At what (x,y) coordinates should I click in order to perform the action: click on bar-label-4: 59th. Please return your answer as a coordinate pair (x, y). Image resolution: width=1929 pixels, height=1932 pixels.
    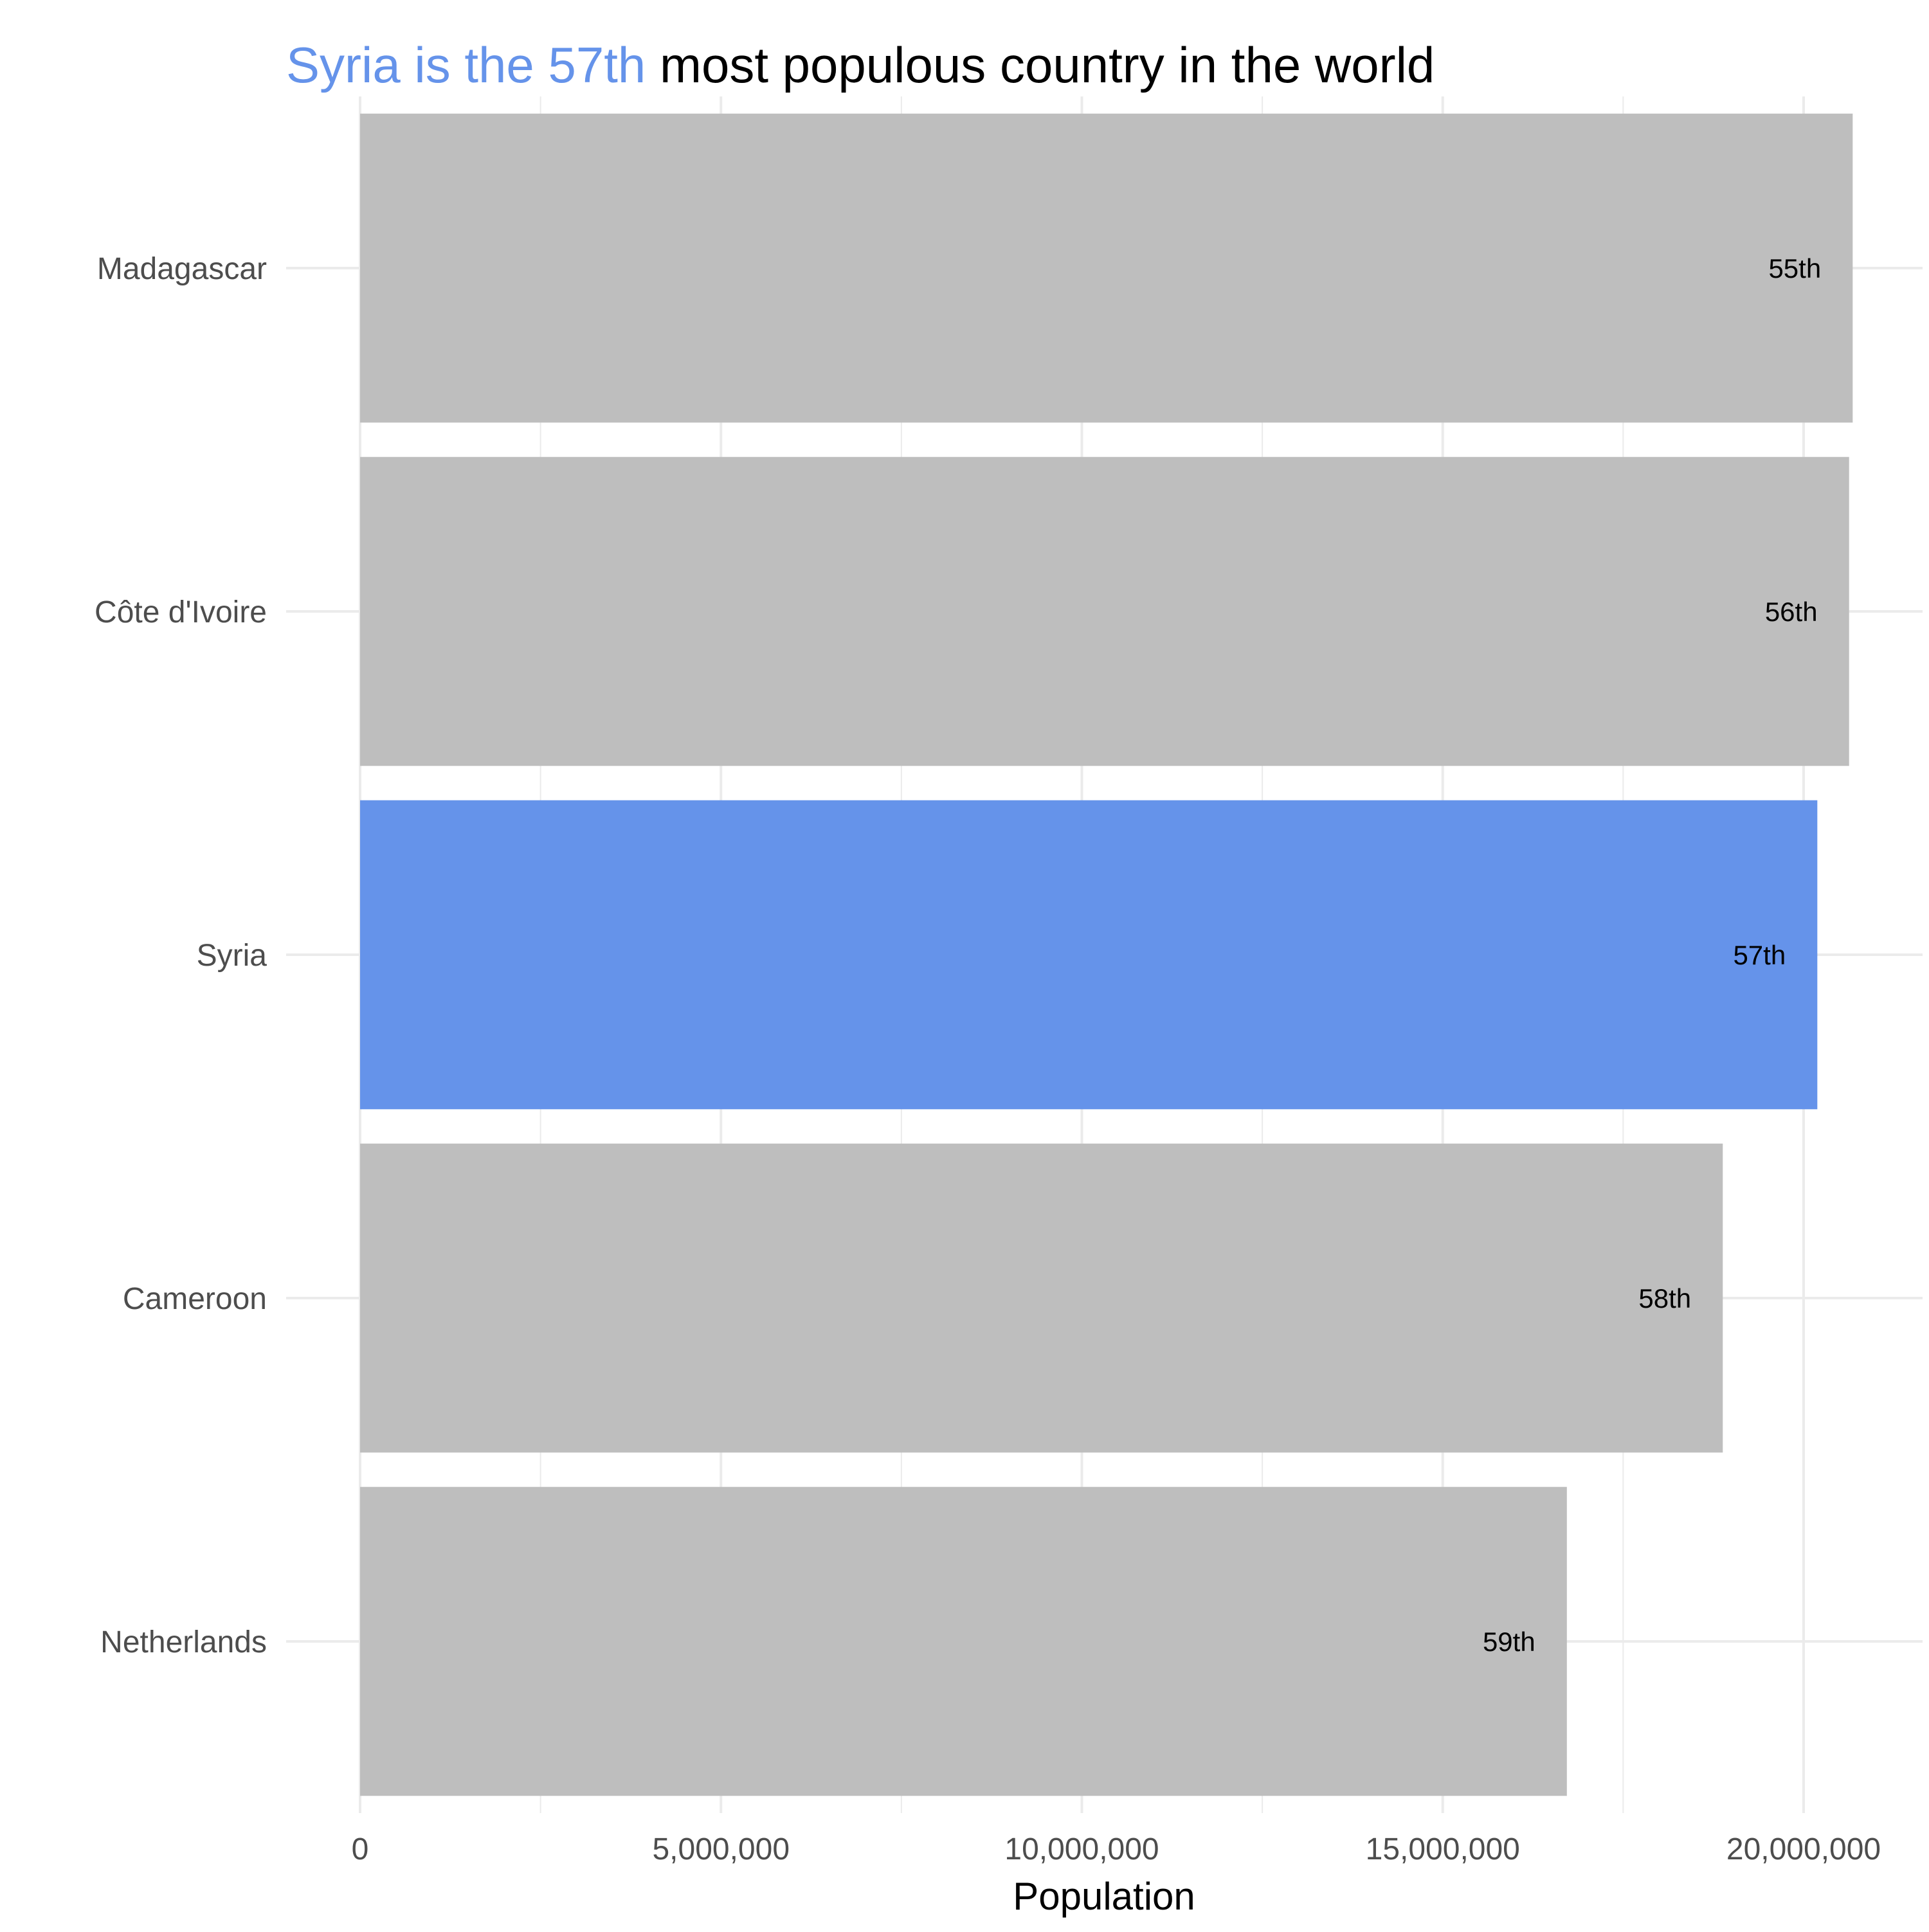
    Looking at the image, I should click on (1509, 1642).